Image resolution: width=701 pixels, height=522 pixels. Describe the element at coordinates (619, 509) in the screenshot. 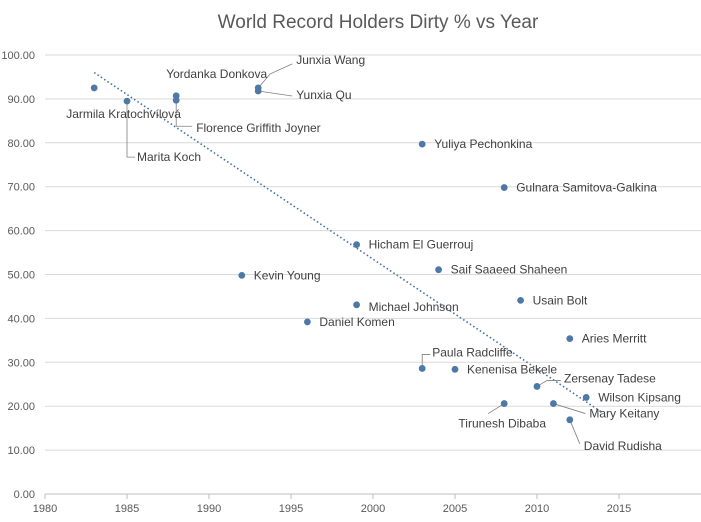

I see `x-tick-label: 2015` at that location.